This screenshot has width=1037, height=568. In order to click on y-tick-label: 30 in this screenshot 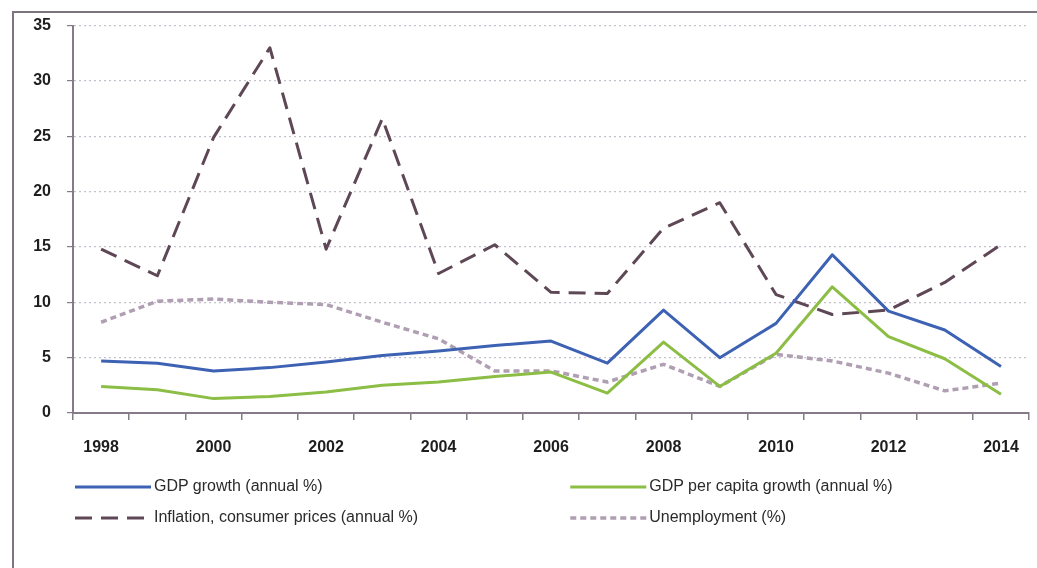, I will do `click(42, 80)`.